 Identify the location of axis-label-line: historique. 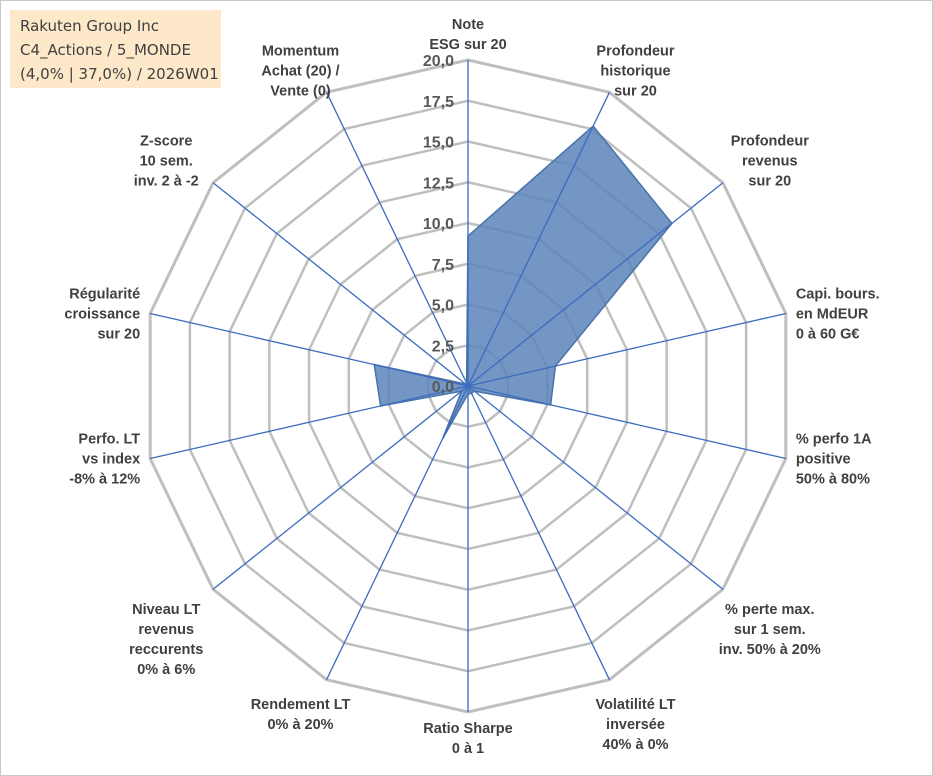
(635, 71).